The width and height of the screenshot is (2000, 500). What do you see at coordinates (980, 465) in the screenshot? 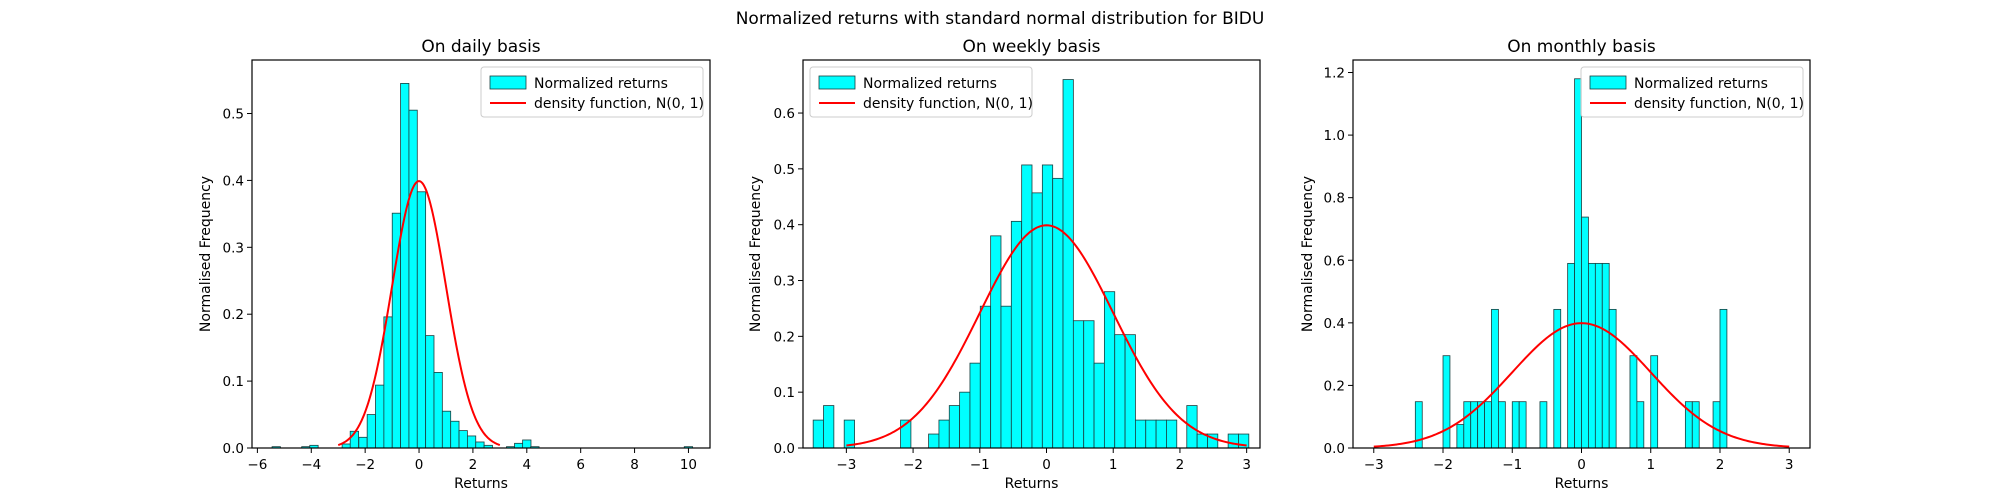
I see `x-tick-label: −1` at bounding box center [980, 465].